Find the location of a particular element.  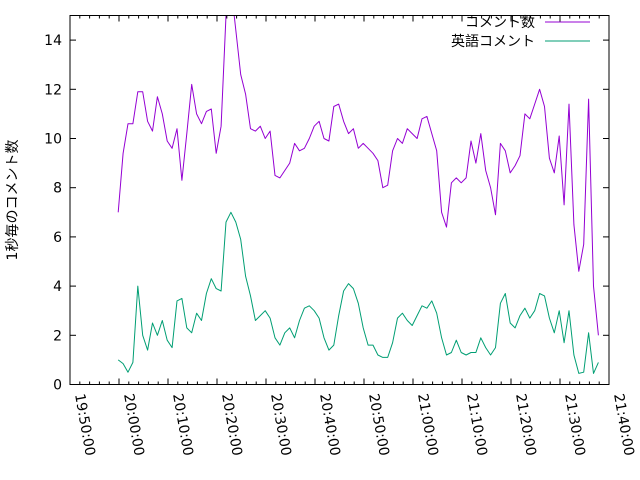

x-tick-label: 21:10:00 is located at coordinates (476, 424).